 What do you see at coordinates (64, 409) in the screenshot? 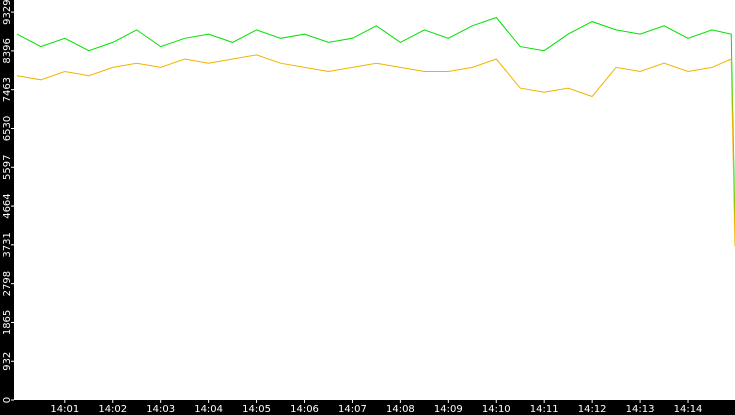
I see `x-tick-label: 14:01` at bounding box center [64, 409].